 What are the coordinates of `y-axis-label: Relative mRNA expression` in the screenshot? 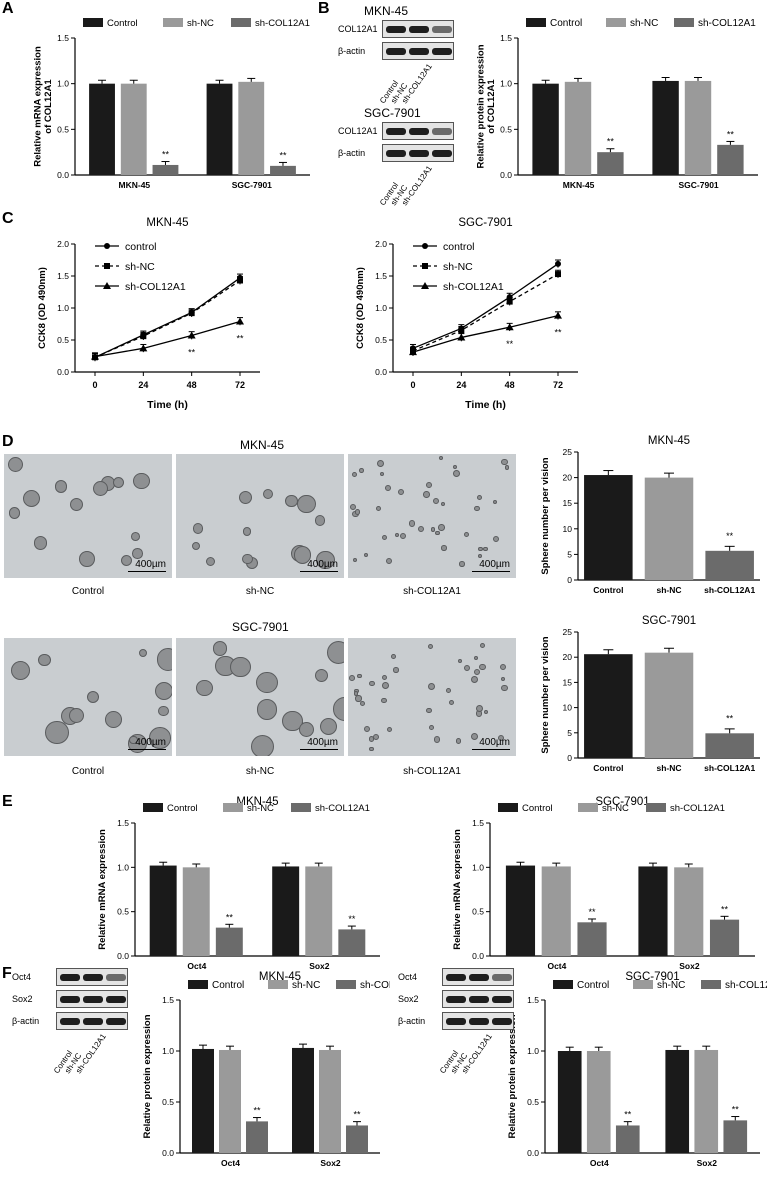 It's located at (457, 889).